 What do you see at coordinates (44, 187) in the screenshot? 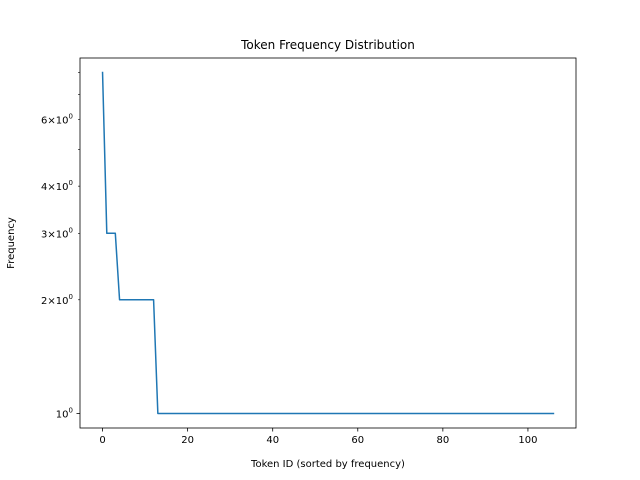
I see `y-tick-multiplier: 4` at bounding box center [44, 187].